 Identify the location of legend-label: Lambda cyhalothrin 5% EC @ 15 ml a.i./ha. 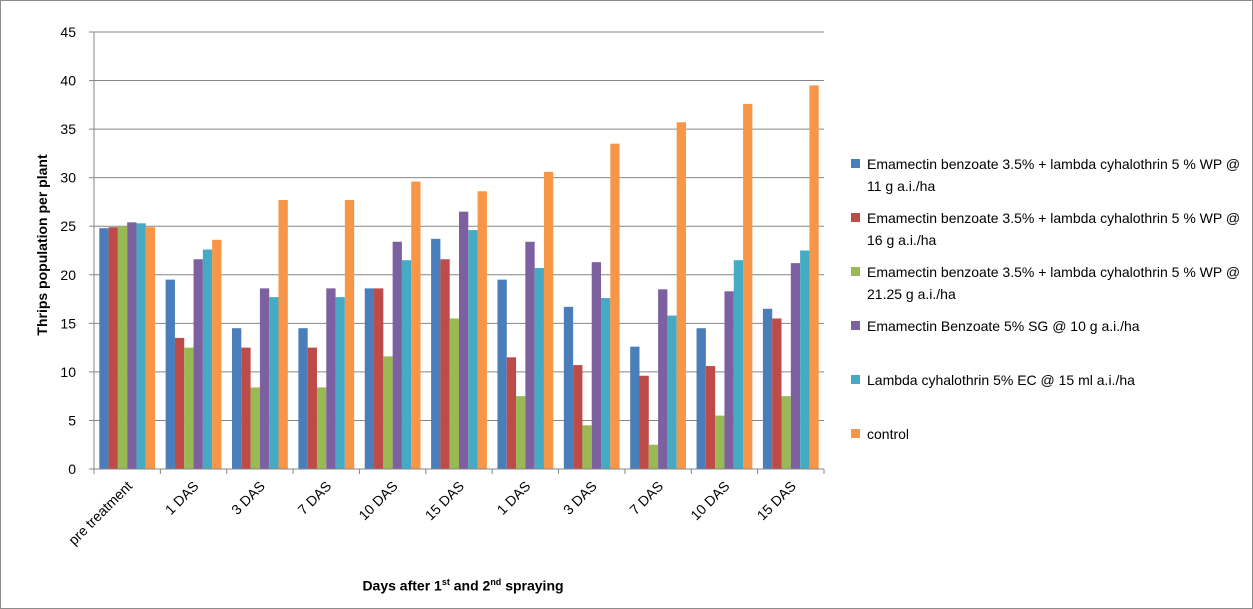
(1001, 380).